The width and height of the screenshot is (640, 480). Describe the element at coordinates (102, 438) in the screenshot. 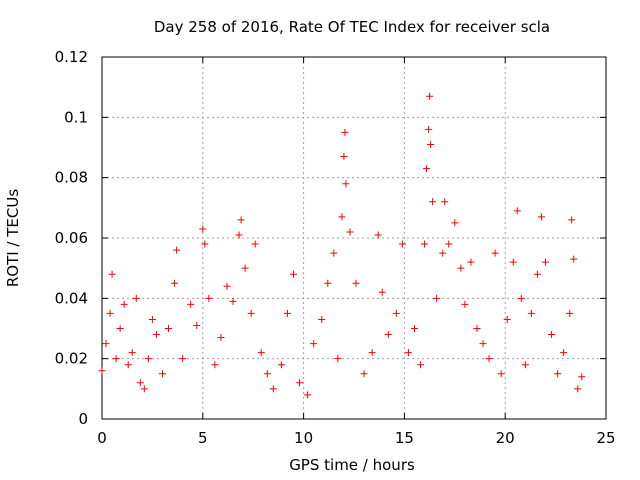

I see `x-tick-label: 0` at that location.